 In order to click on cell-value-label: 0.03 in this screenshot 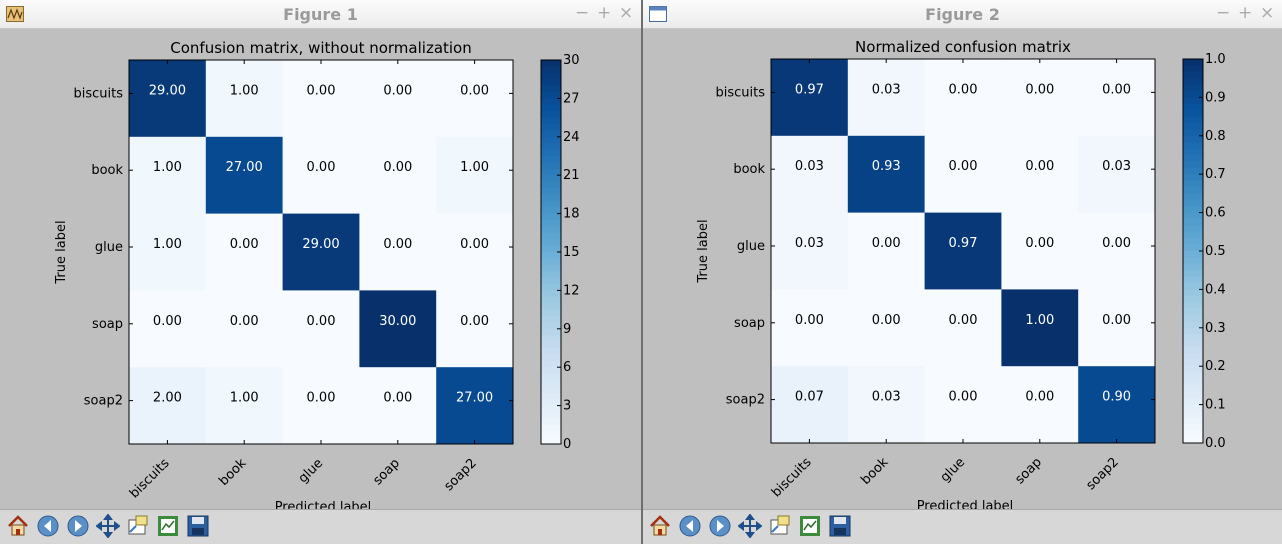, I will do `click(809, 243)`.